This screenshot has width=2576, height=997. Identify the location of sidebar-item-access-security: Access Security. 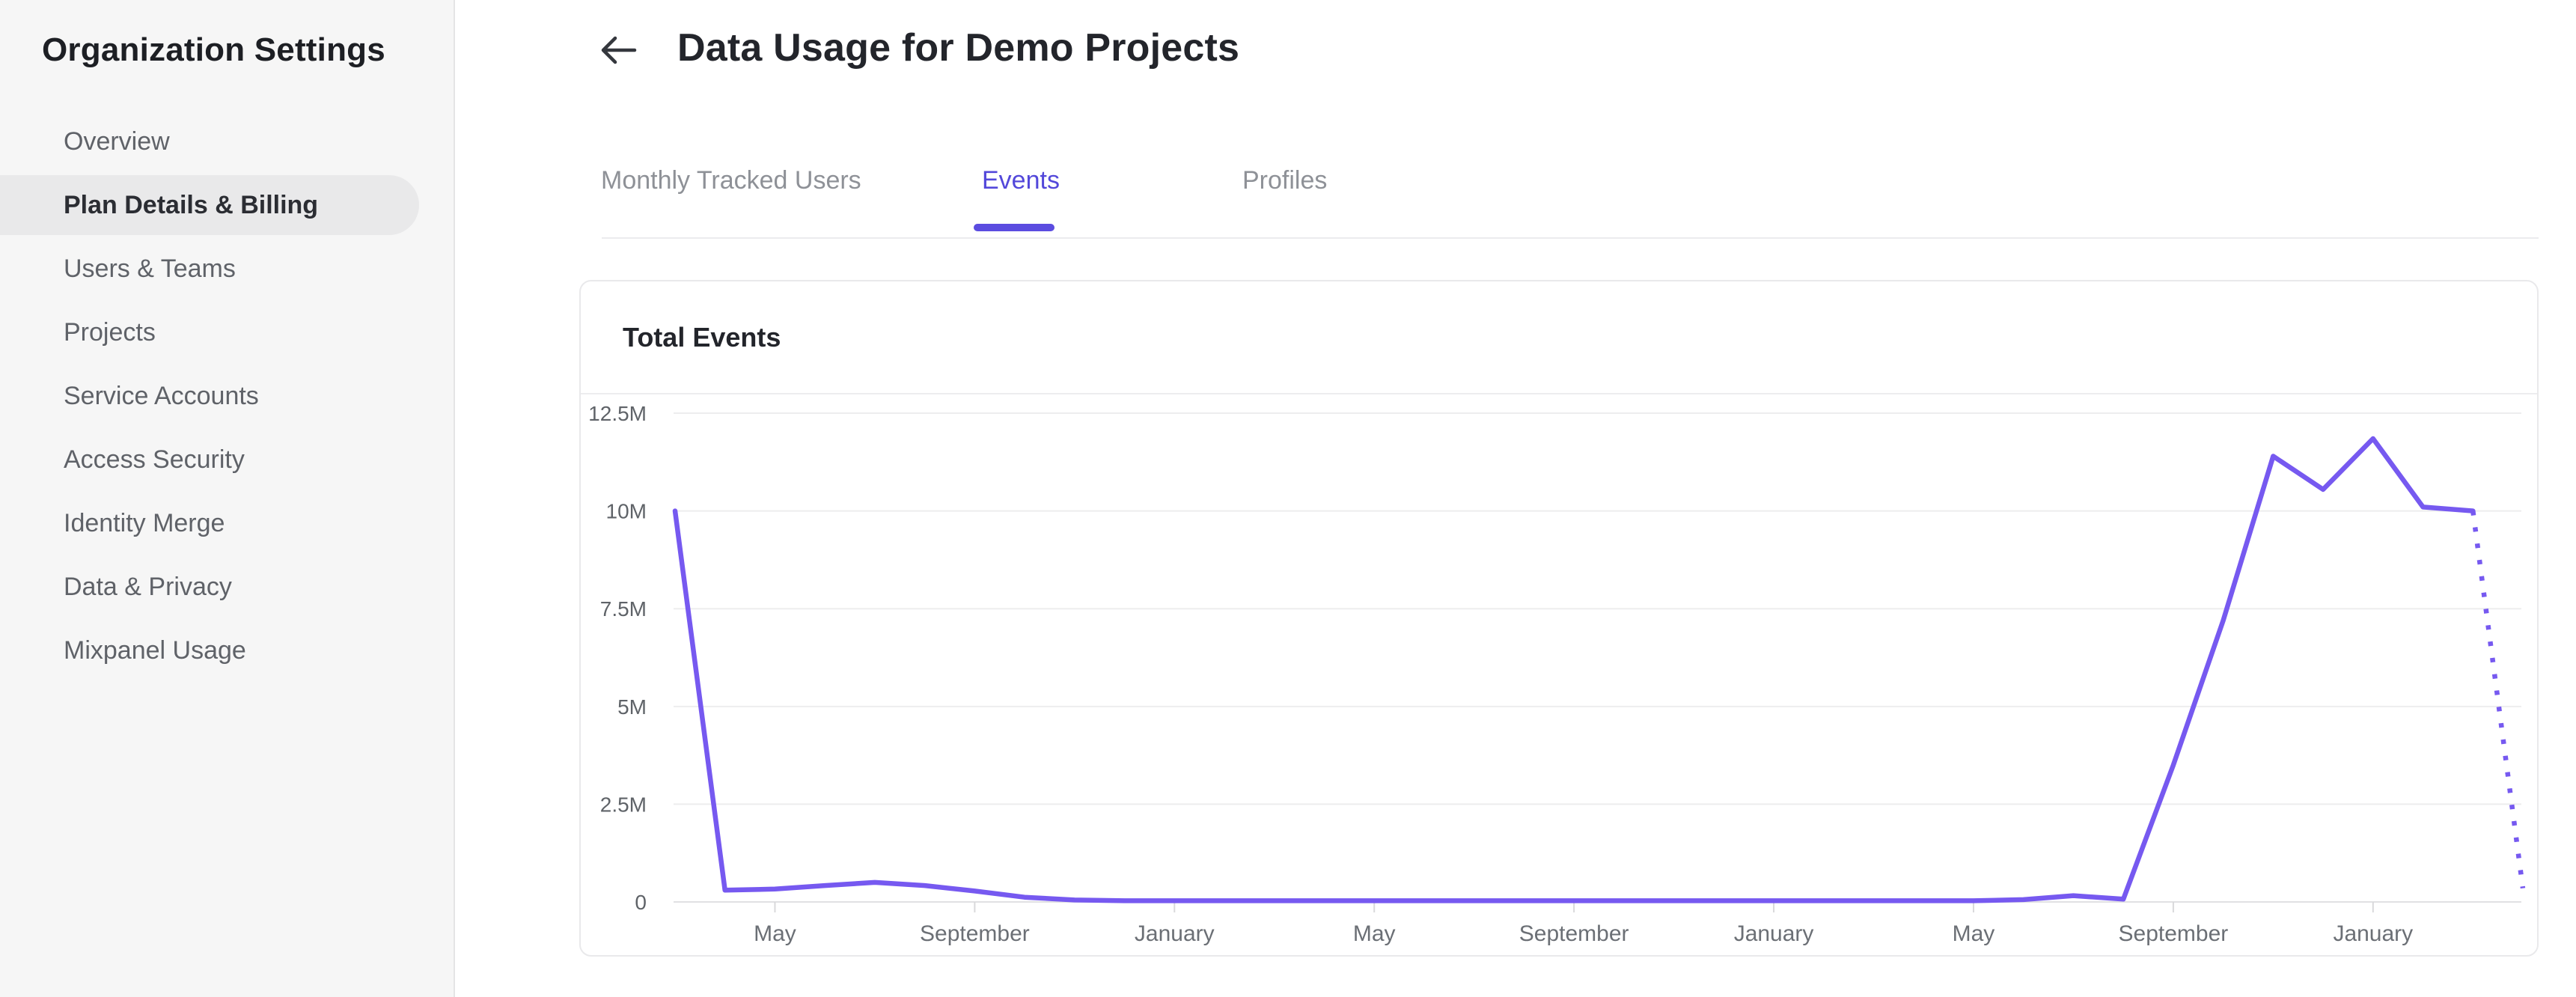
(154, 459).